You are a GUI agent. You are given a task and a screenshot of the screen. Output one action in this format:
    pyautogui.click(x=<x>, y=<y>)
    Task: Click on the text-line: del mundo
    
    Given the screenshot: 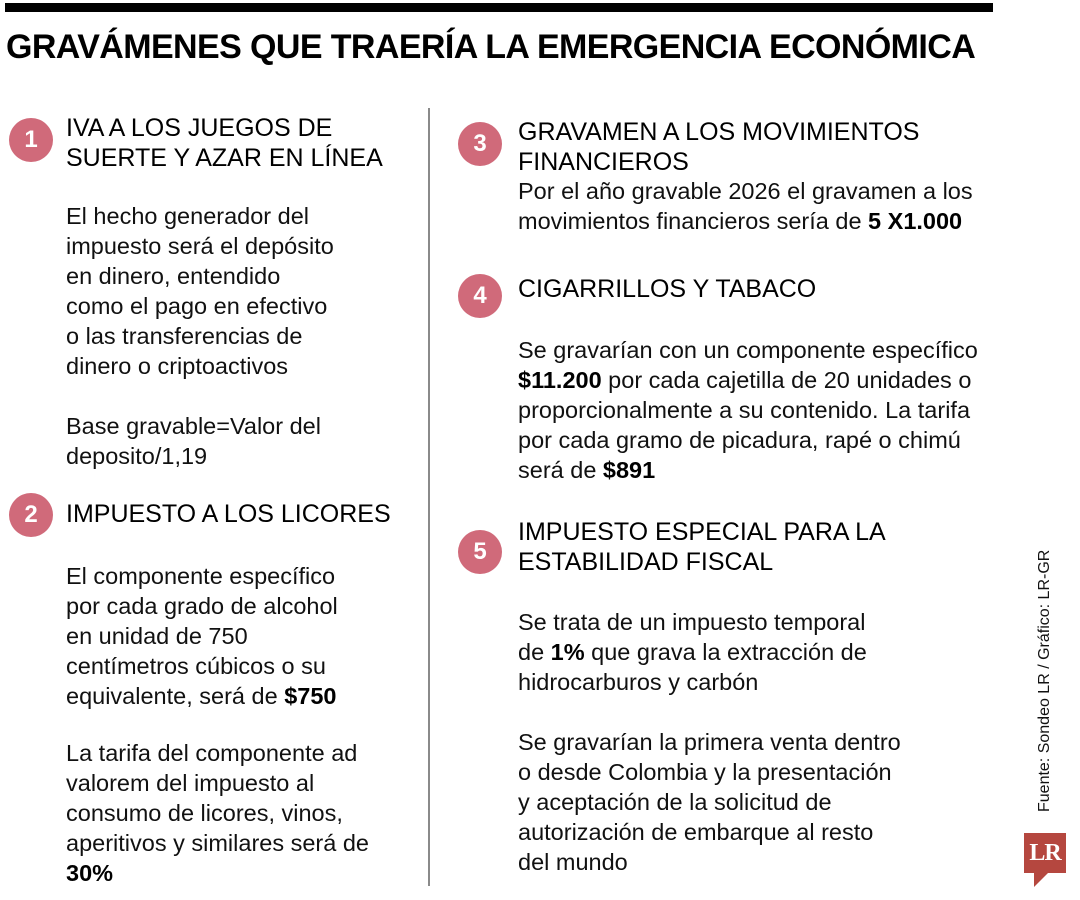 What is the action you would take?
    pyautogui.click(x=573, y=862)
    